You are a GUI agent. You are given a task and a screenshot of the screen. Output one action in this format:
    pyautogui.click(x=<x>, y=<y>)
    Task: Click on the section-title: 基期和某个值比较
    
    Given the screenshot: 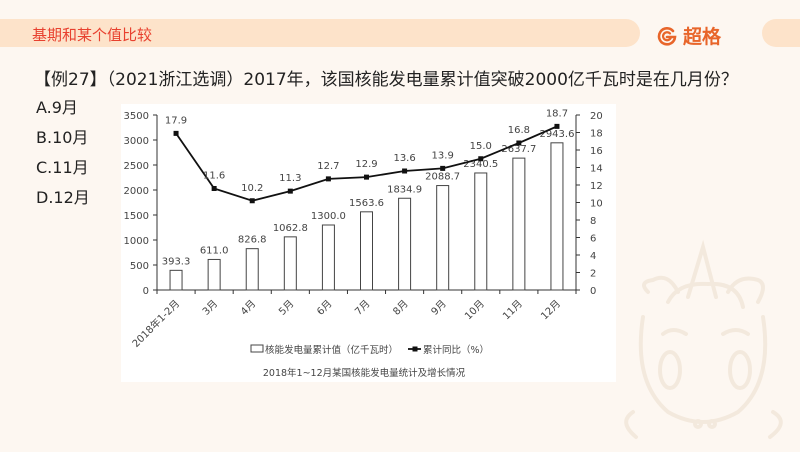 What is the action you would take?
    pyautogui.click(x=92, y=35)
    